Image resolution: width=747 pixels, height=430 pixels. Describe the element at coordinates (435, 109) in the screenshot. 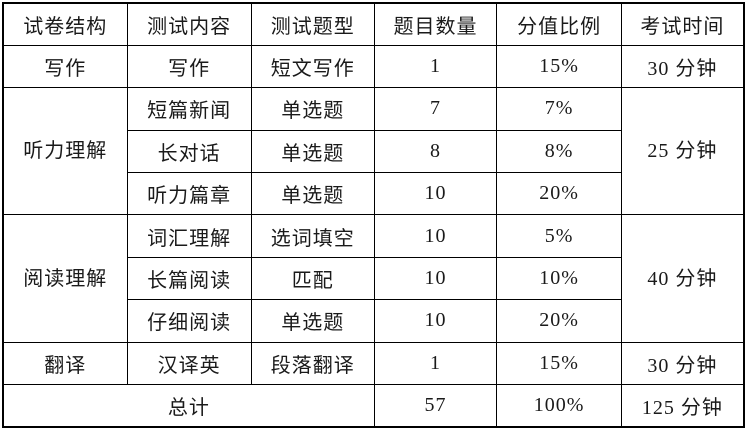

I see `cell-count: 7` at that location.